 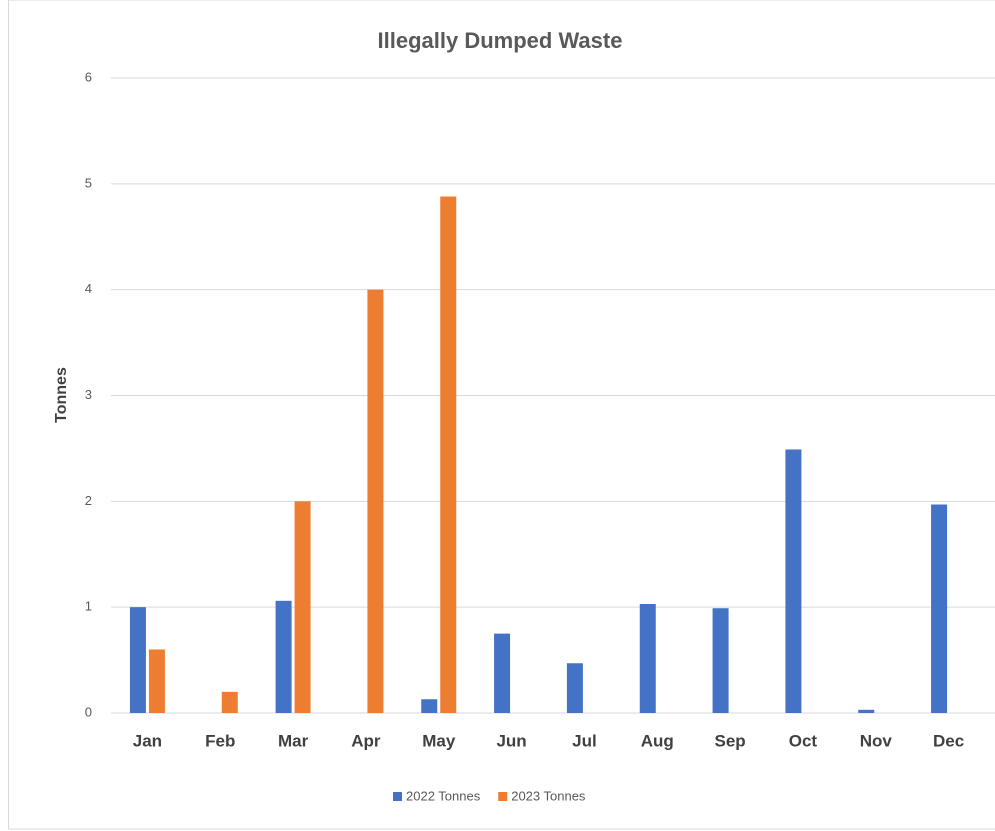 I want to click on x-tick-label: Mar, so click(x=293, y=740).